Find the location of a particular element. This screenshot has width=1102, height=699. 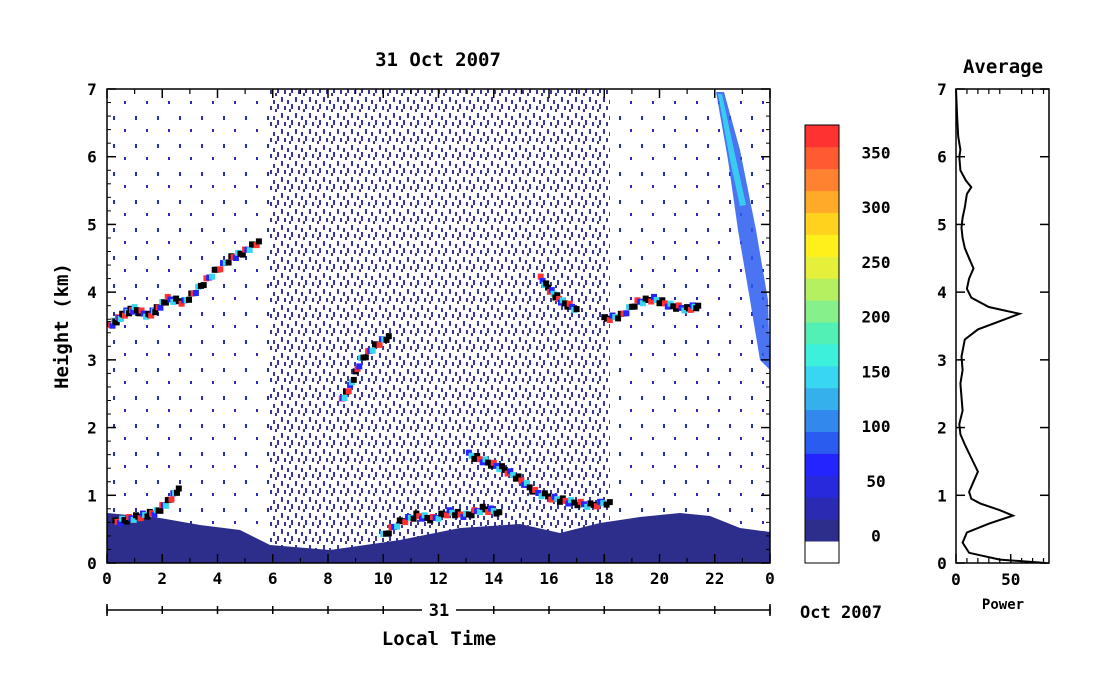

average-y-tick-label: 5 is located at coordinates (942, 224).